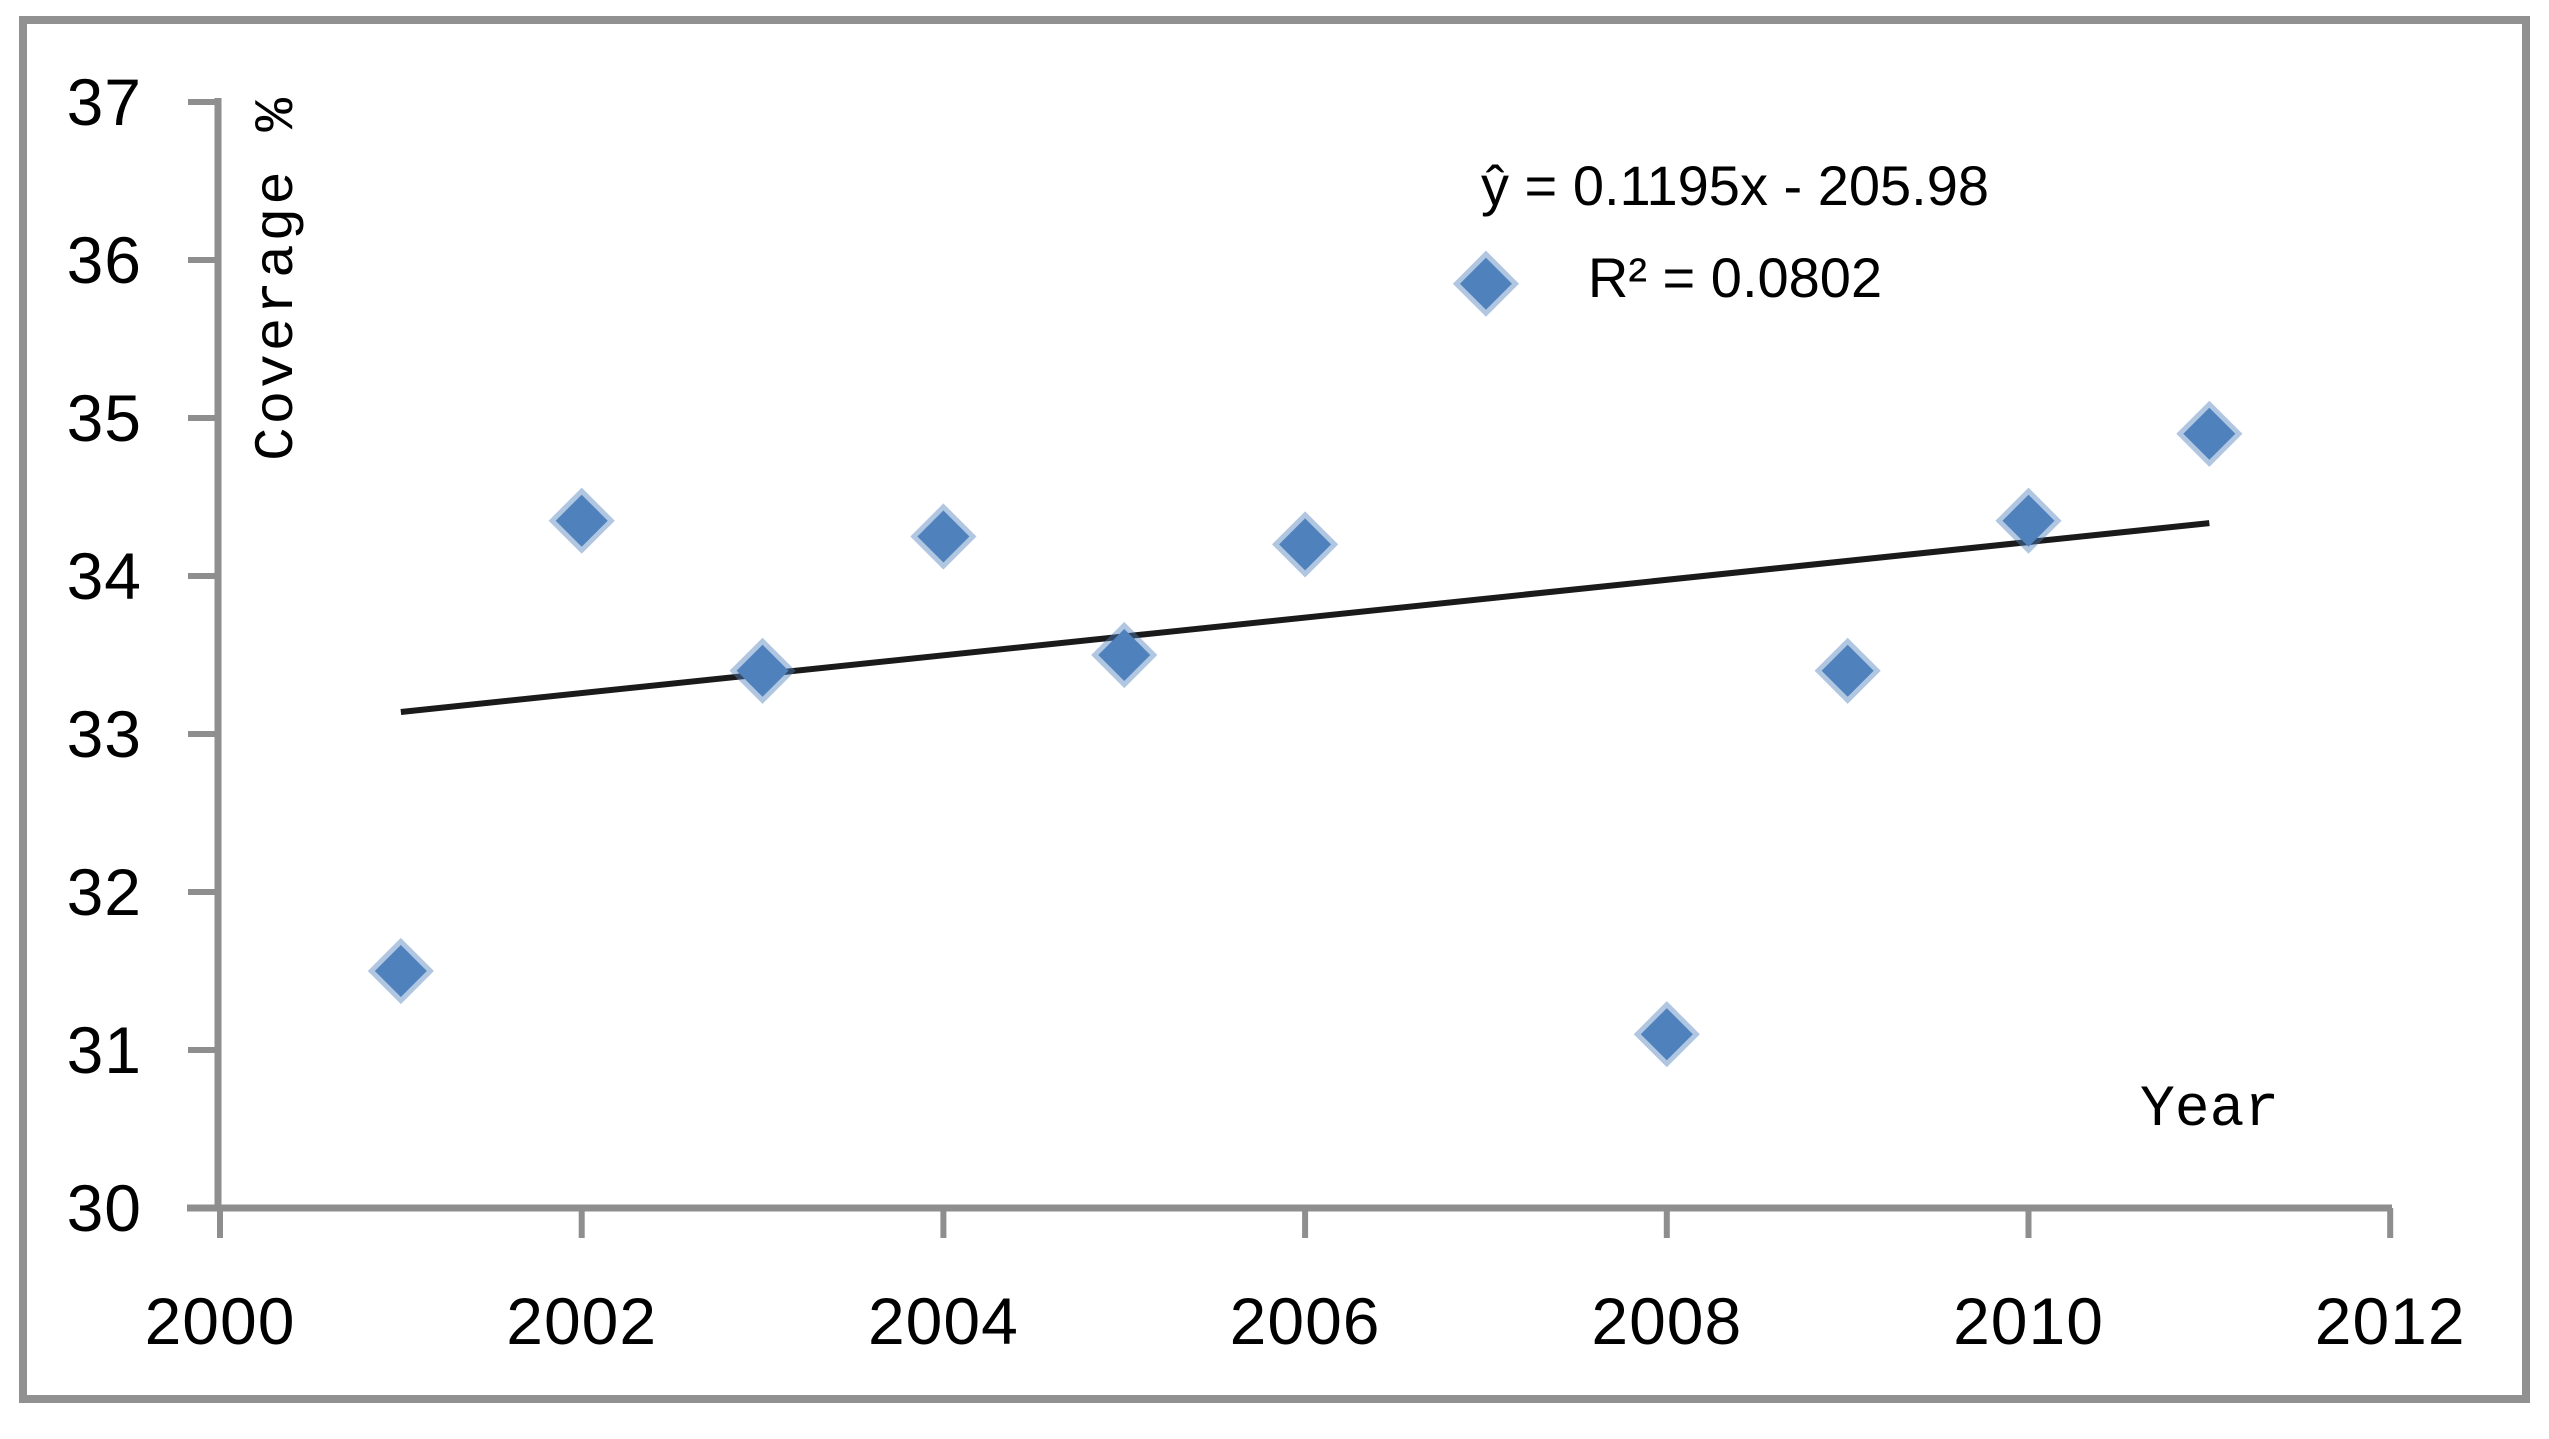  What do you see at coordinates (104, 576) in the screenshot?
I see `y-tick-label: 34` at bounding box center [104, 576].